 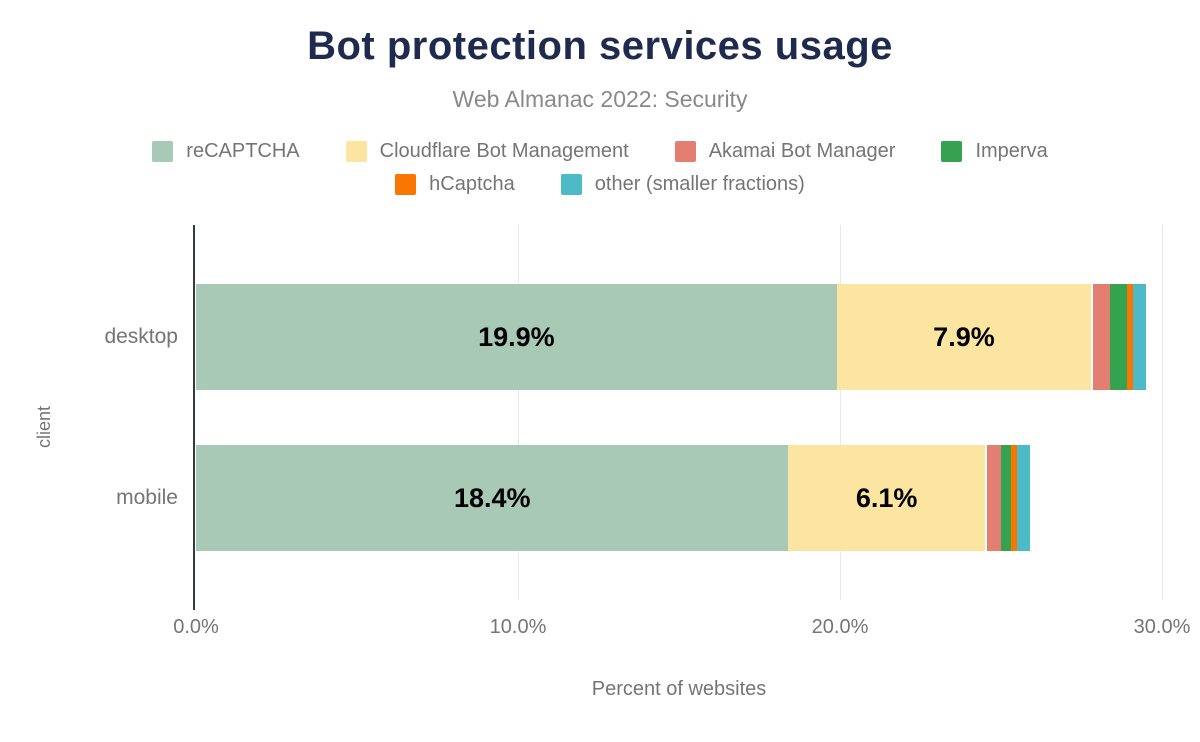 I want to click on legend-item: hCaptcha, so click(x=455, y=184).